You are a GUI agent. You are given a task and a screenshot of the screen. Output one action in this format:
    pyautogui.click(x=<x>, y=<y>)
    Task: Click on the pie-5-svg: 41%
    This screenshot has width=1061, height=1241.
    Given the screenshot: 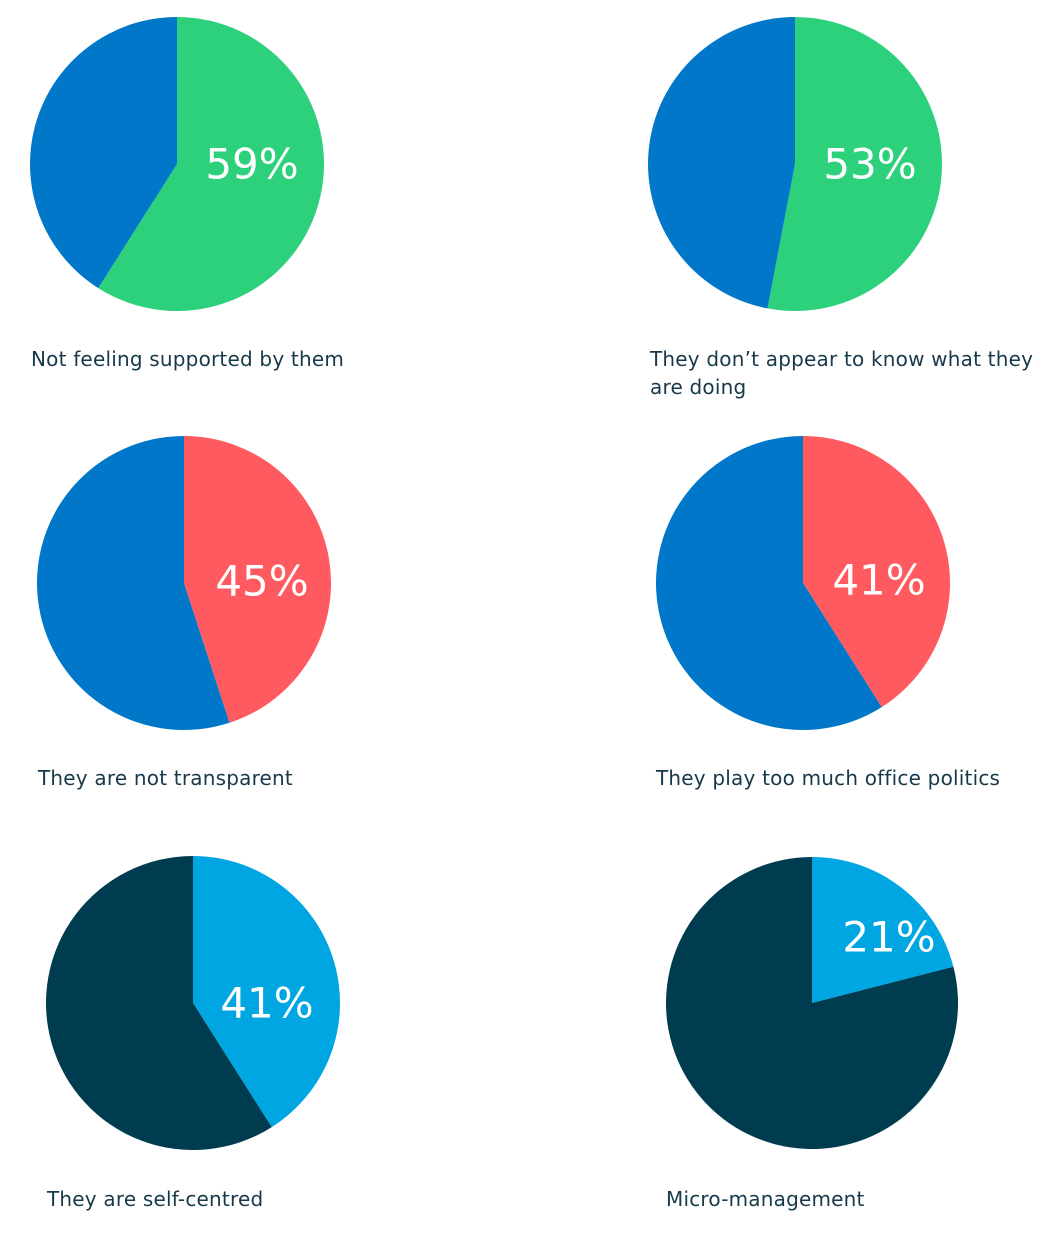 What is the action you would take?
    pyautogui.click(x=192, y=1003)
    